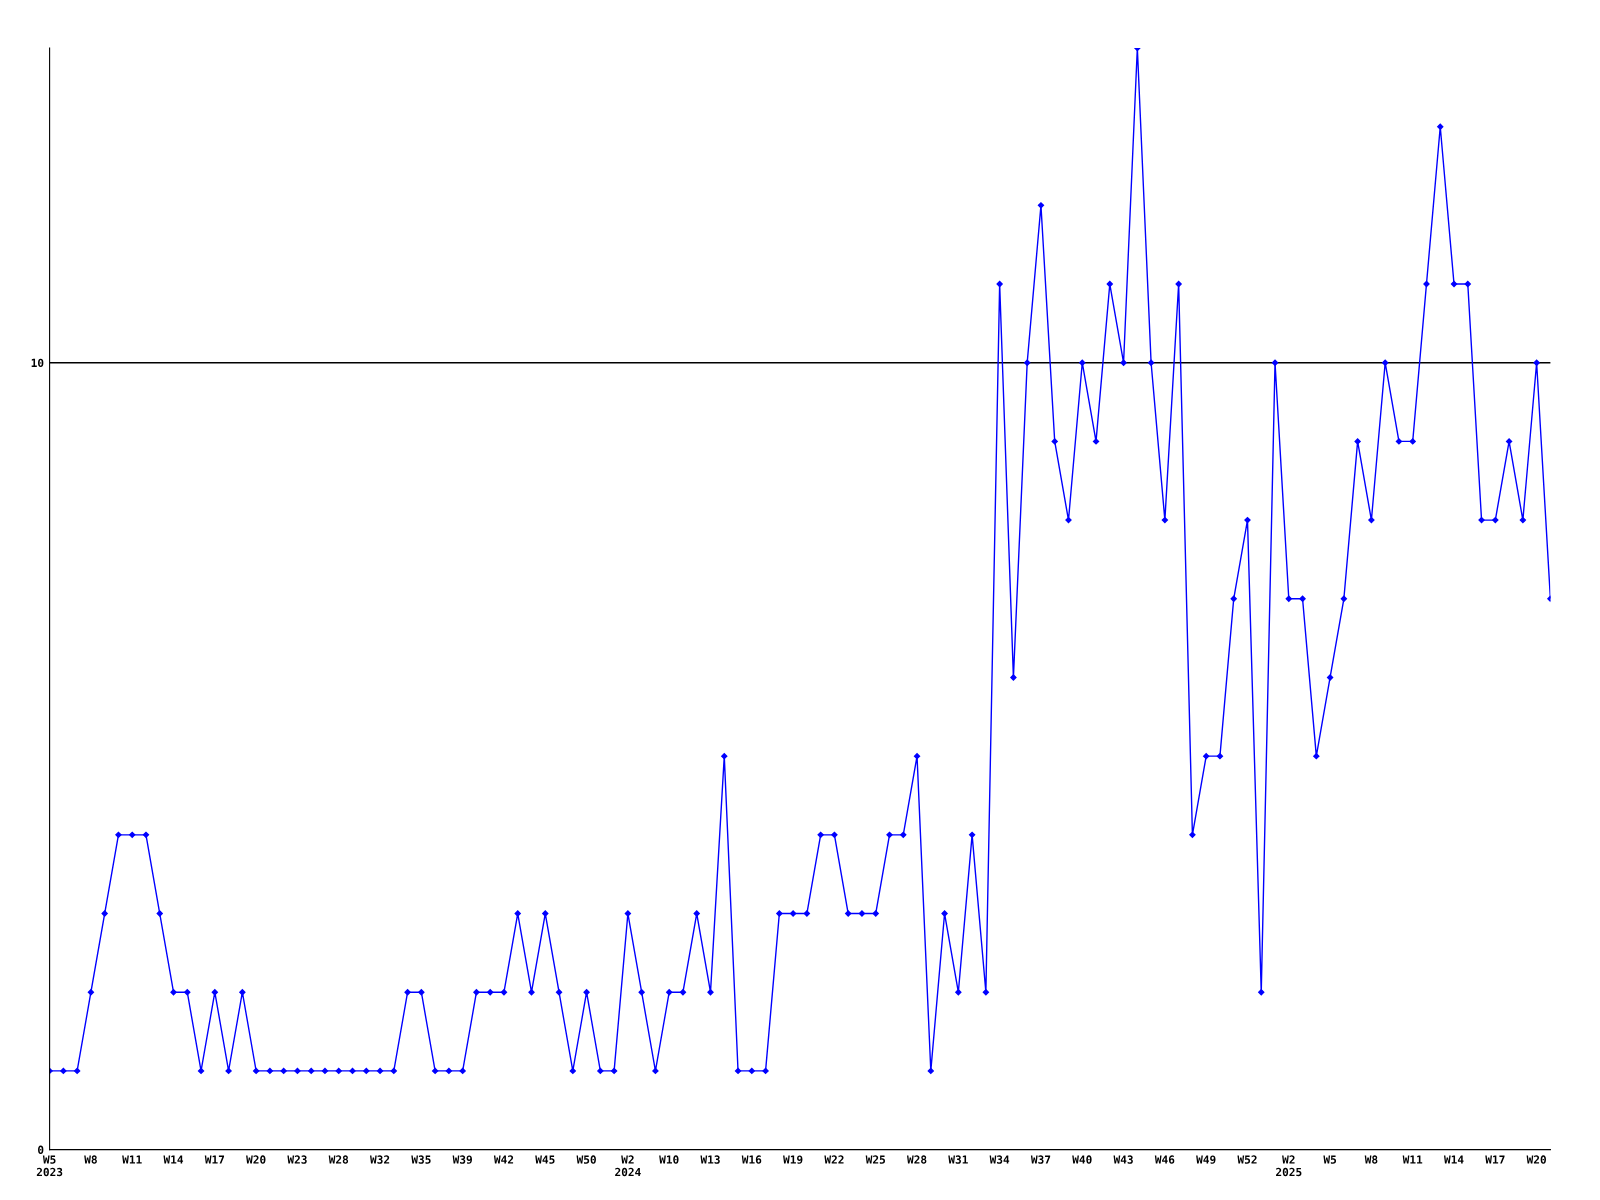 This screenshot has width=1600, height=1200. I want to click on x-tick-label: W22, so click(834, 1159).